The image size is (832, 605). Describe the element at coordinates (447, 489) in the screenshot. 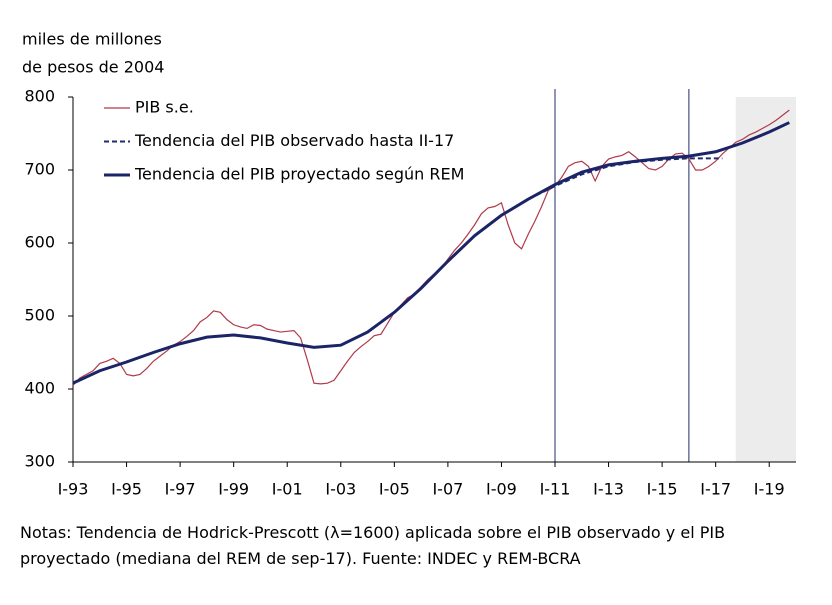

I see `x-tick-label: I-07` at that location.